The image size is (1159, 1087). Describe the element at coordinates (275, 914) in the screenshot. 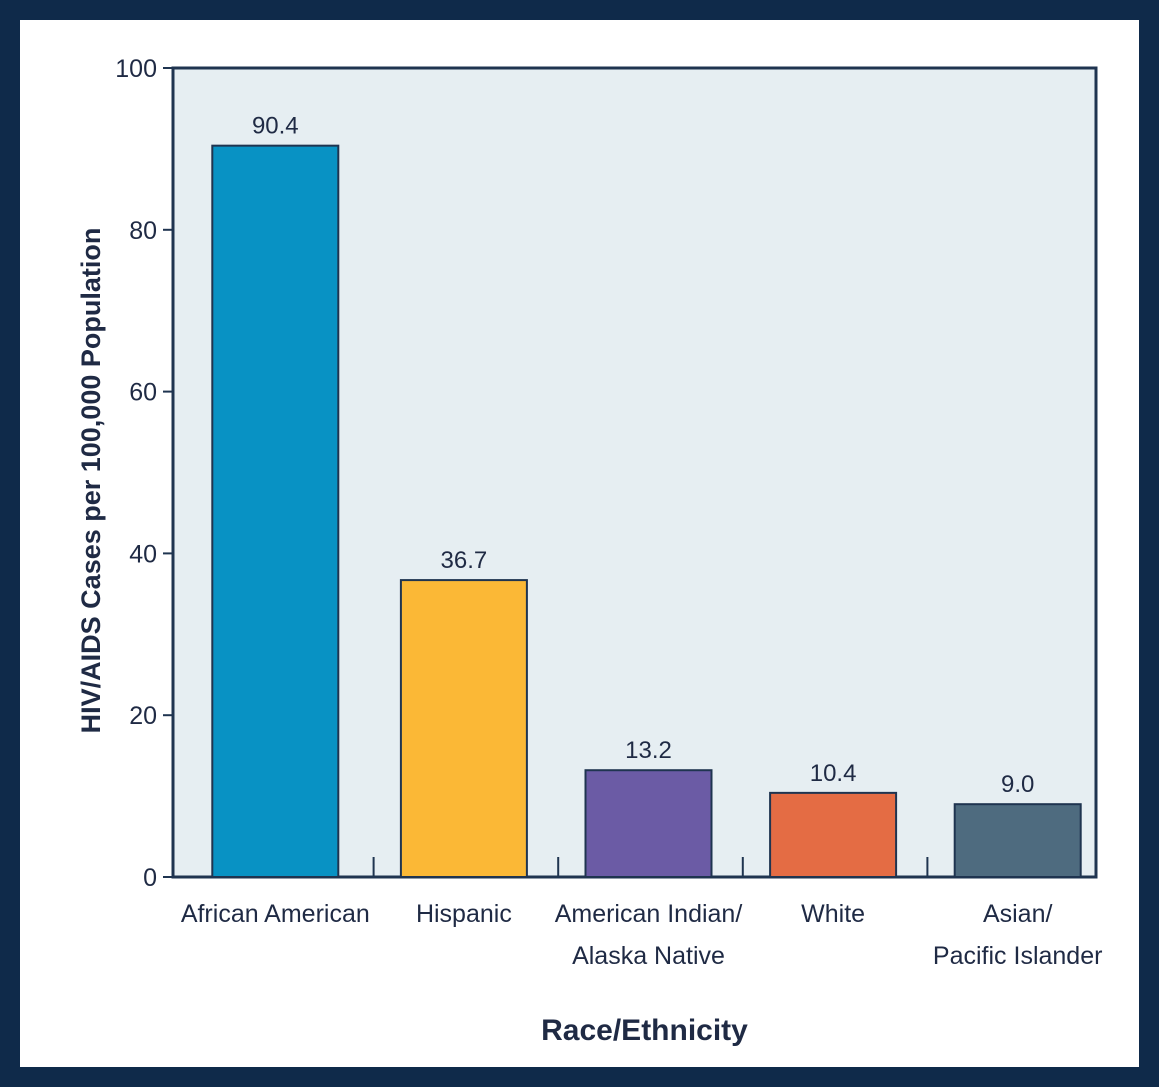

I see `category-label: African American` at that location.